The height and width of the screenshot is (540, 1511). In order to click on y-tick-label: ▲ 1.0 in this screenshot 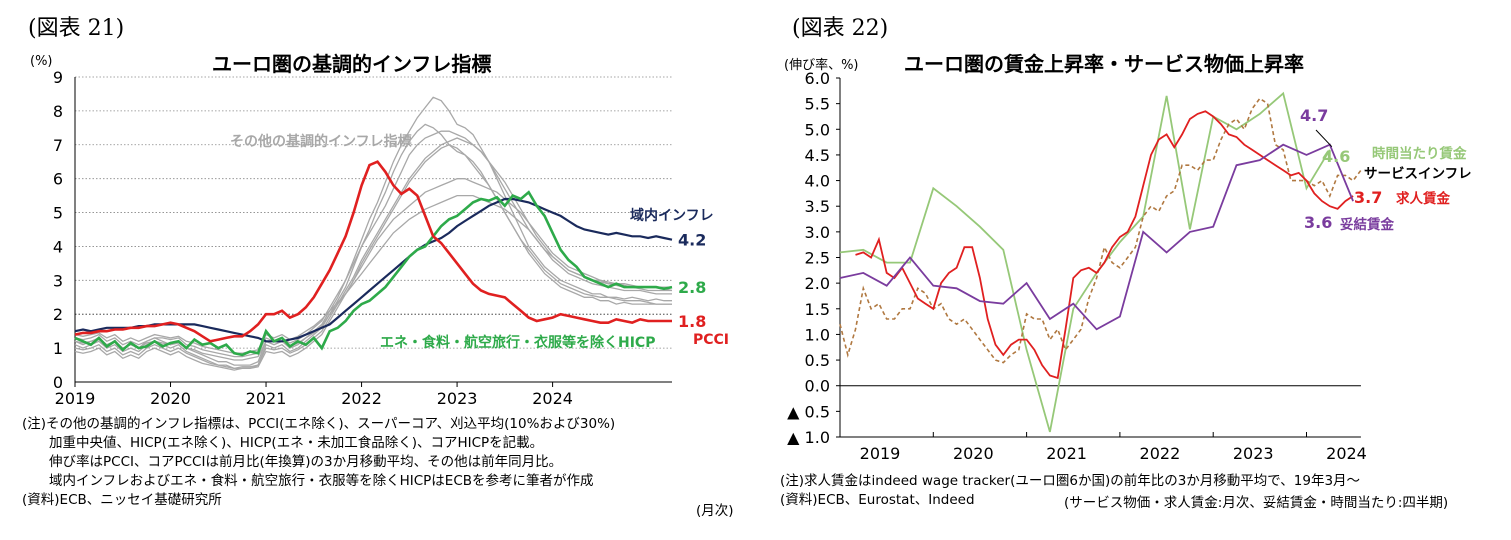, I will do `click(808, 437)`.